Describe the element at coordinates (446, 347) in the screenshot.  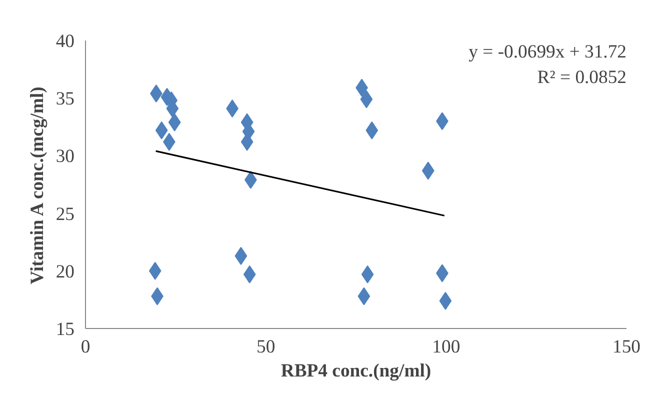
I see `x-tick-label: 100` at that location.